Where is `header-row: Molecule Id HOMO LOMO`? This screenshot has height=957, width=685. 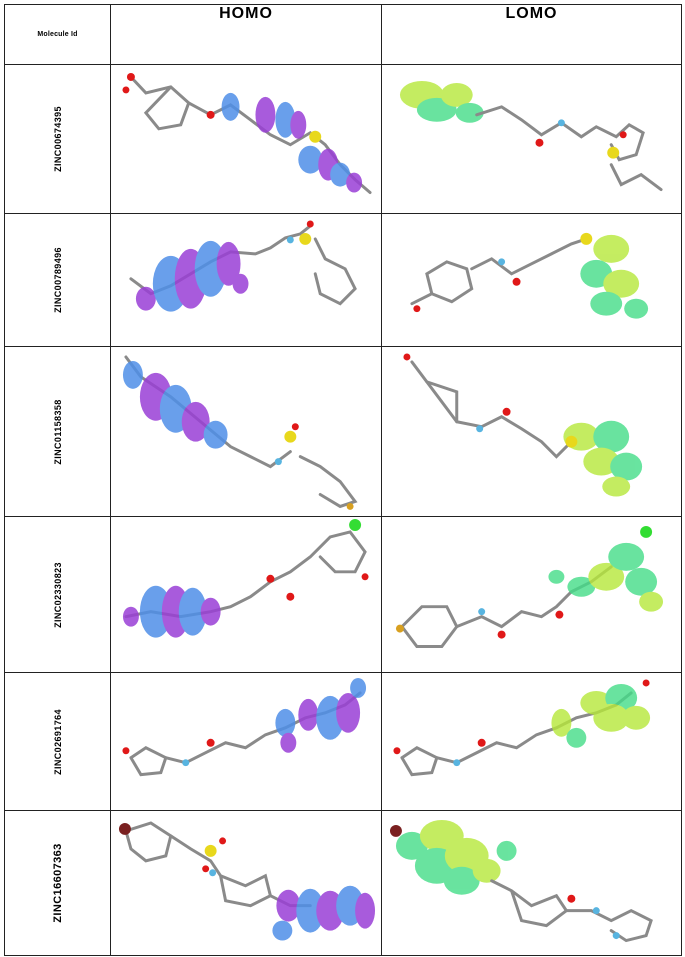
header-row: Molecule Id HOMO LOMO is located at coordinates (343, 34).